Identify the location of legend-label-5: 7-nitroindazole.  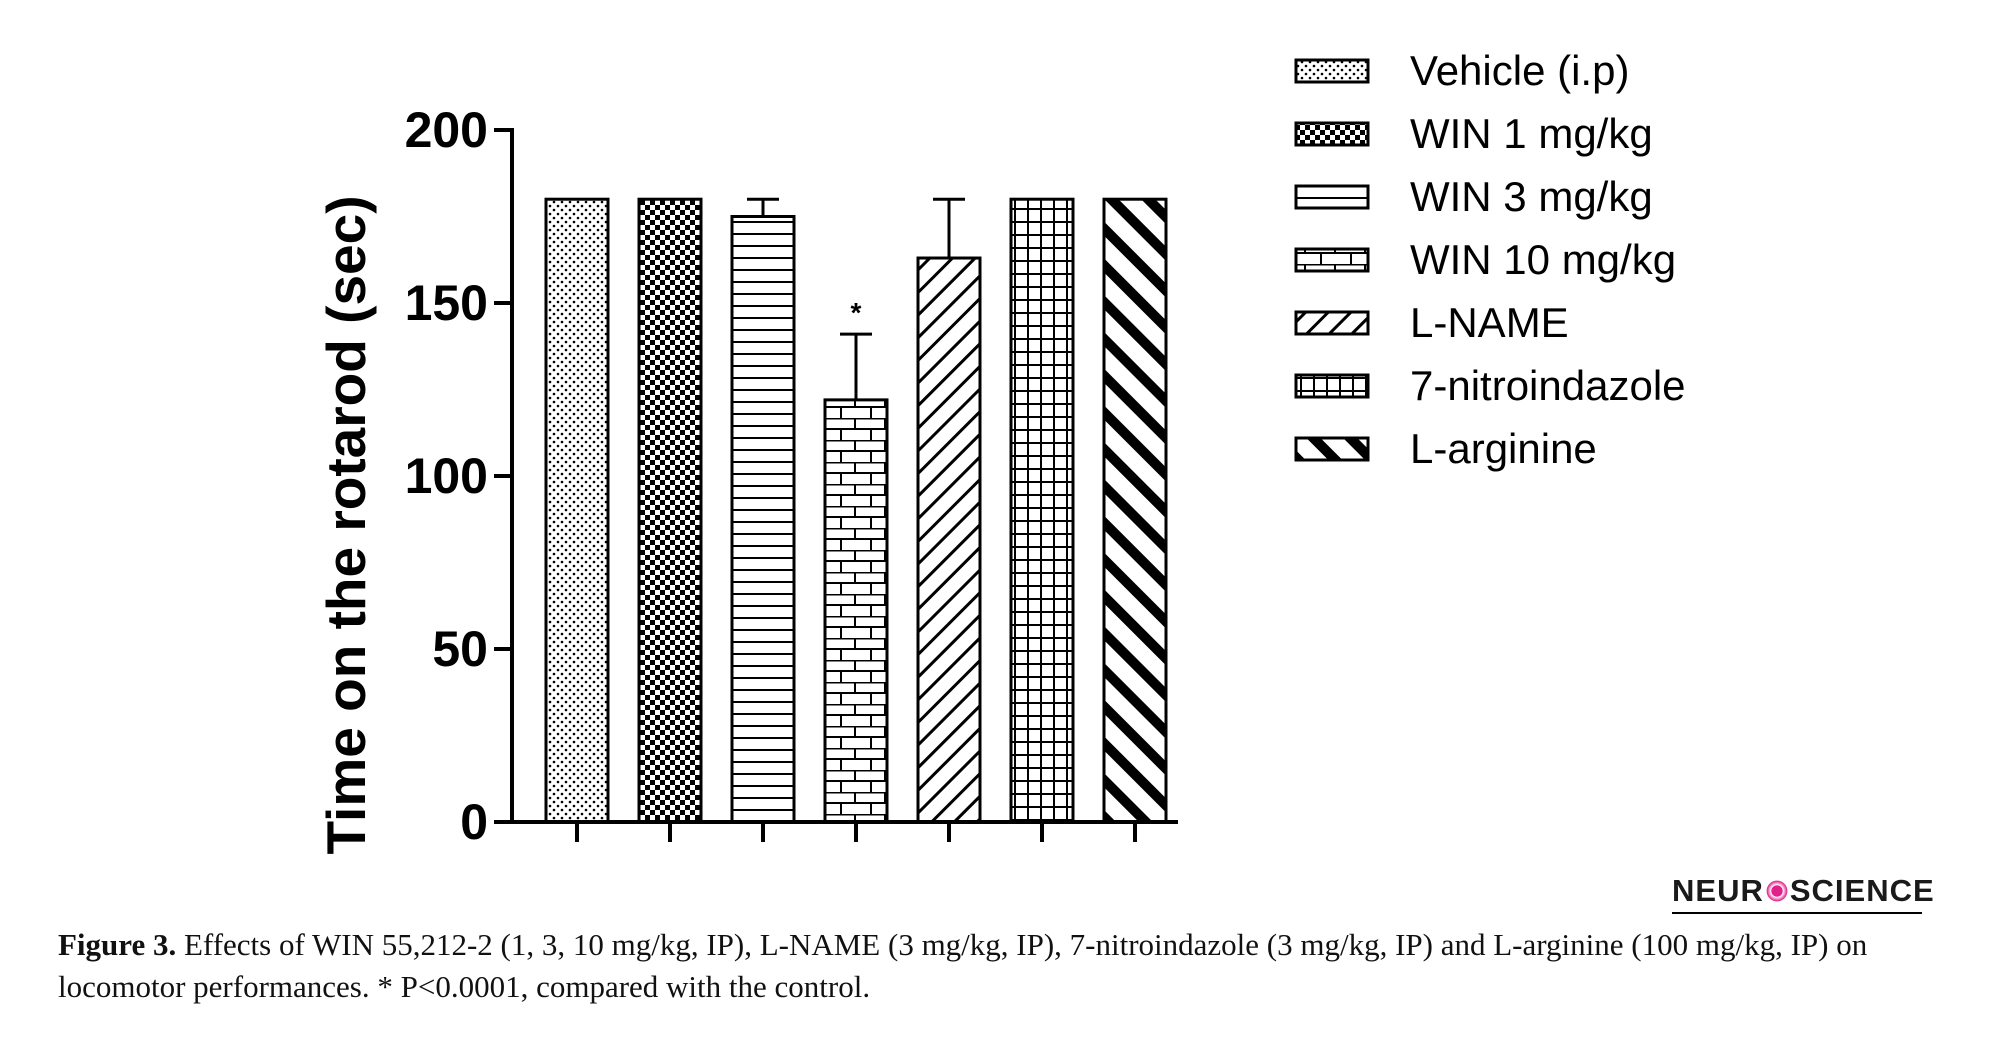
(1548, 385).